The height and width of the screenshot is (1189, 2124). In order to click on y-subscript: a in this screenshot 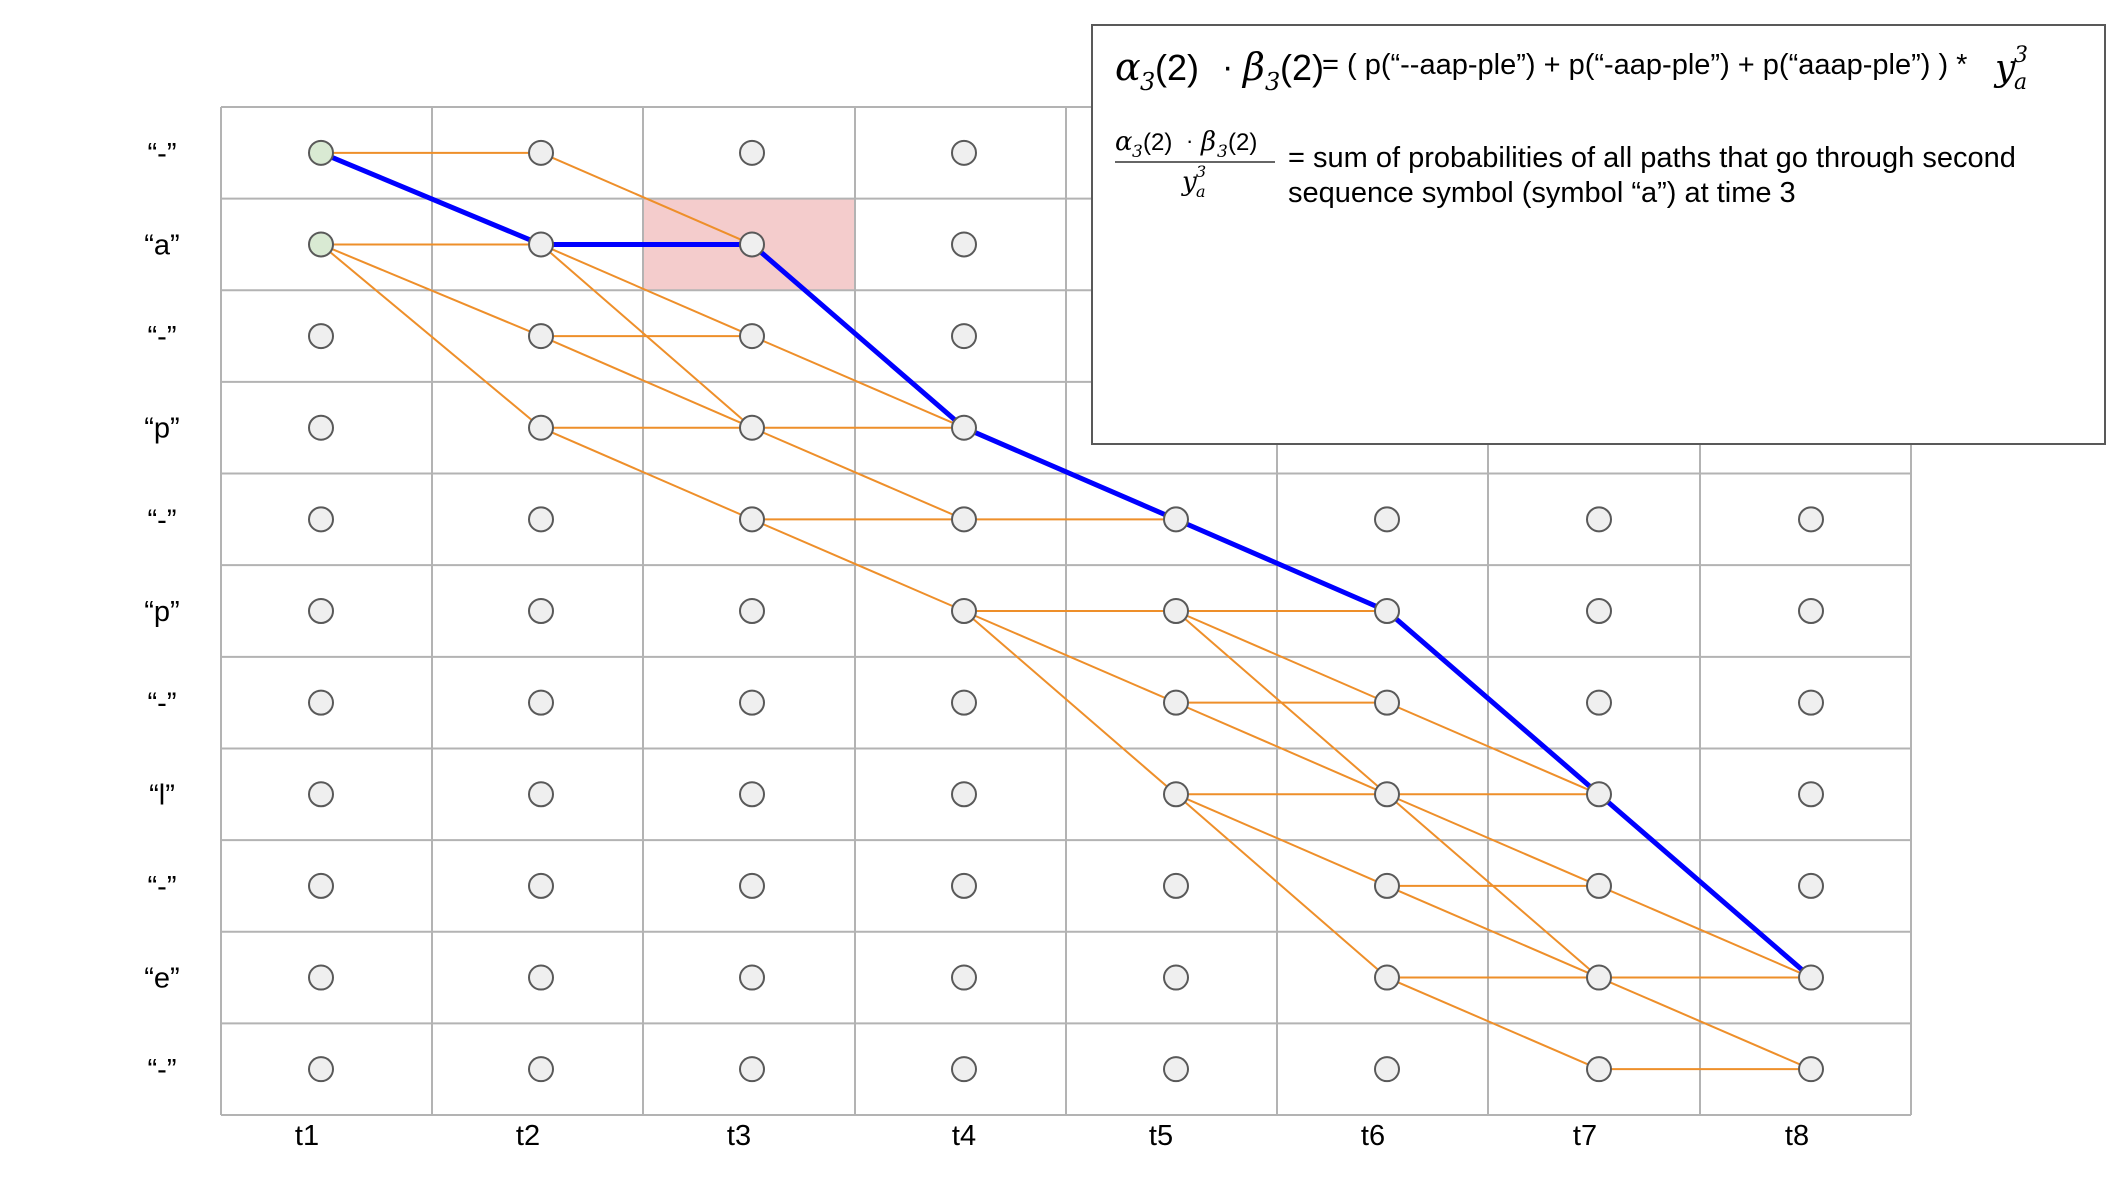, I will do `click(2020, 82)`.